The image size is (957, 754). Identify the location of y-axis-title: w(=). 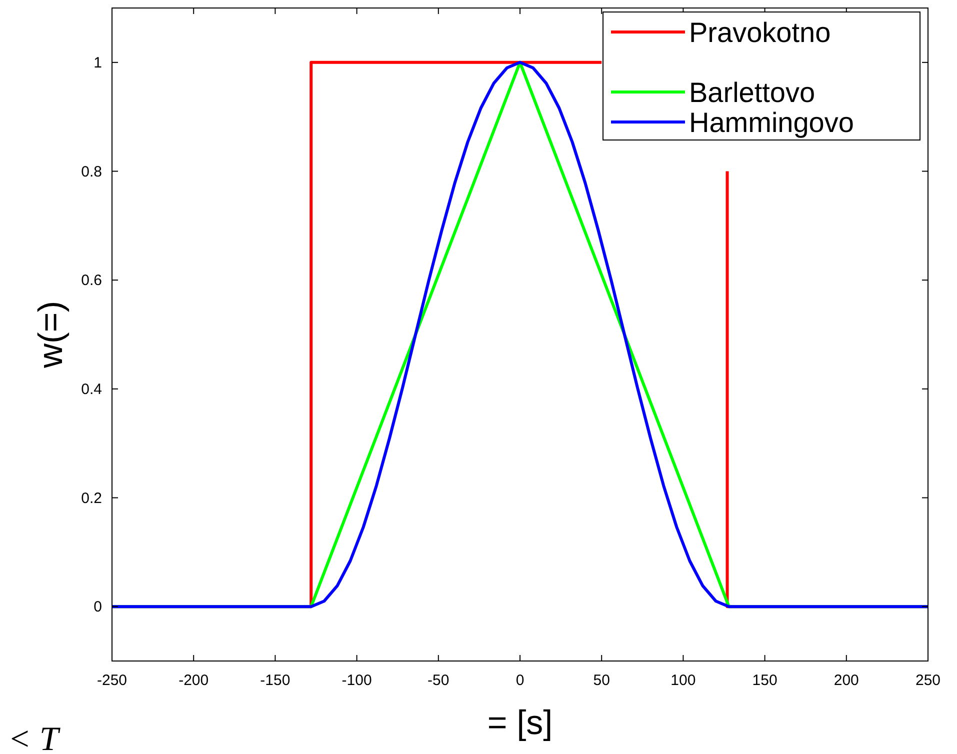
(51, 335).